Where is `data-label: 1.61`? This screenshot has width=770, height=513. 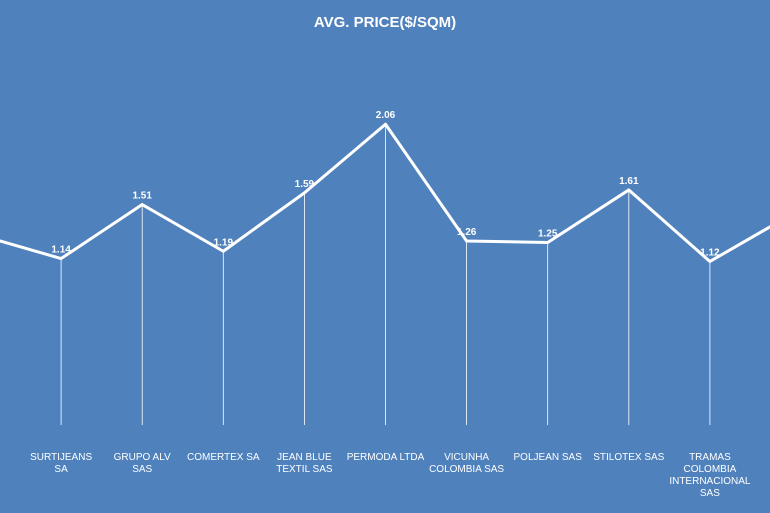
data-label: 1.61 is located at coordinates (629, 181).